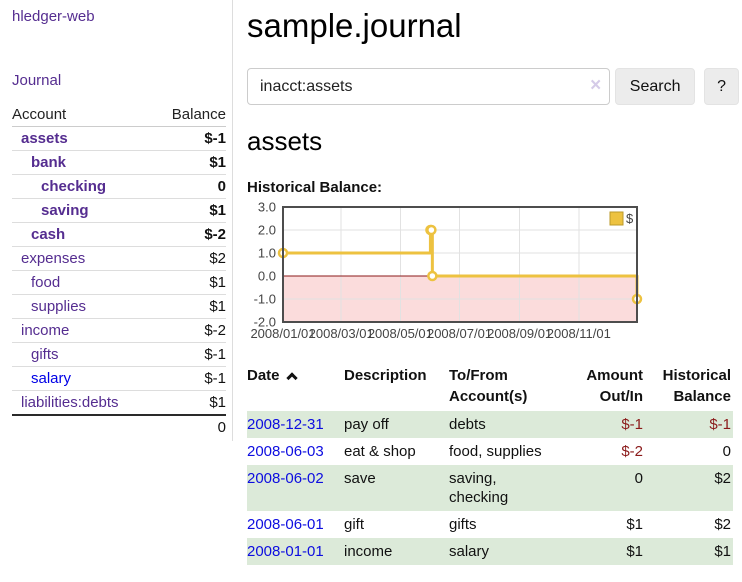  What do you see at coordinates (630, 218) in the screenshot?
I see `legend-label: $` at bounding box center [630, 218].